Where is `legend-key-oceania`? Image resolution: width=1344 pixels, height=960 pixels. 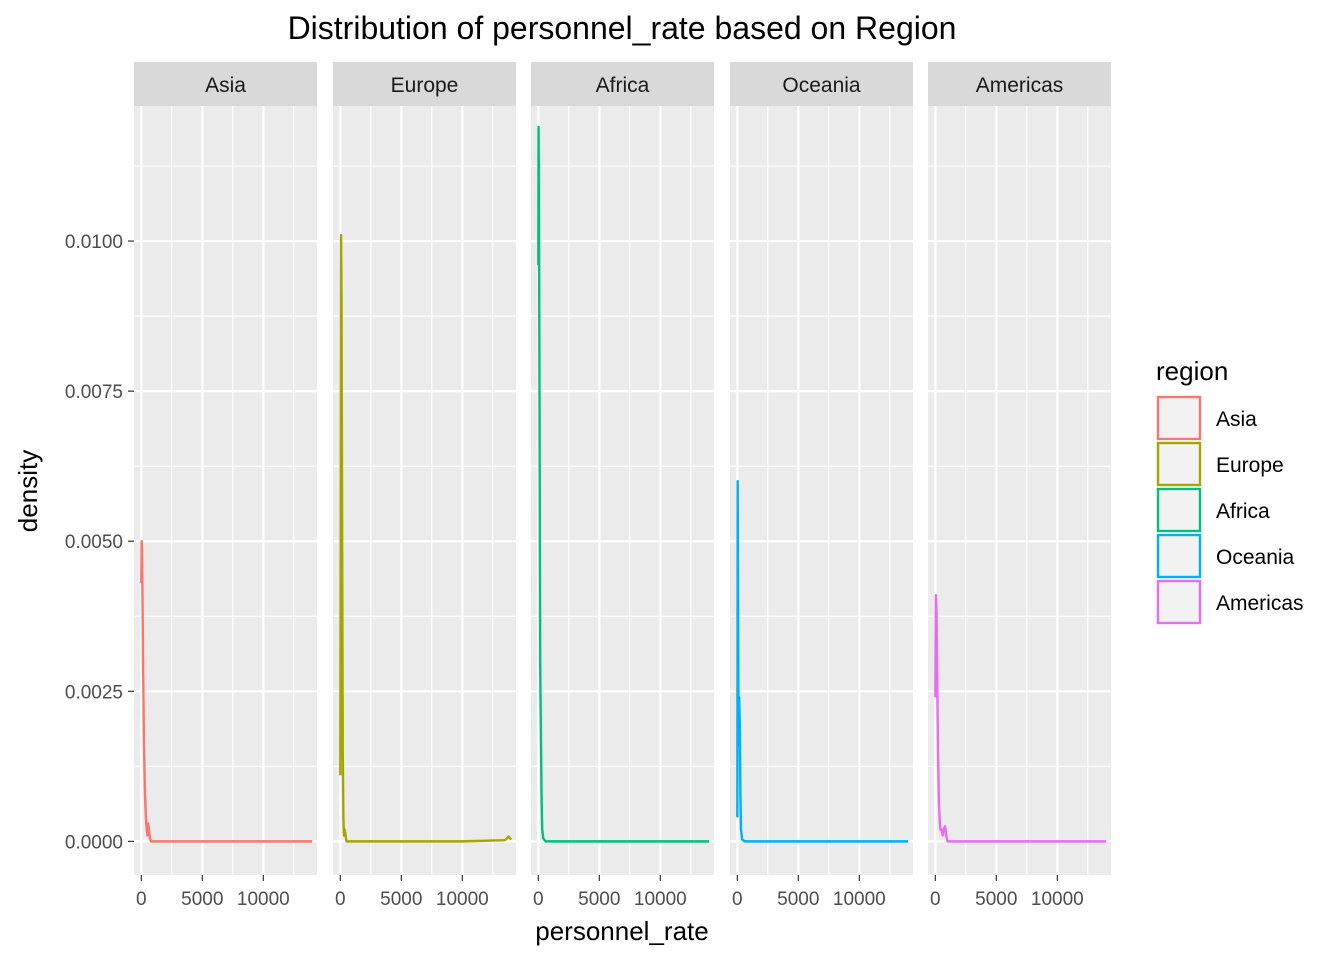 legend-key-oceania is located at coordinates (1179, 556).